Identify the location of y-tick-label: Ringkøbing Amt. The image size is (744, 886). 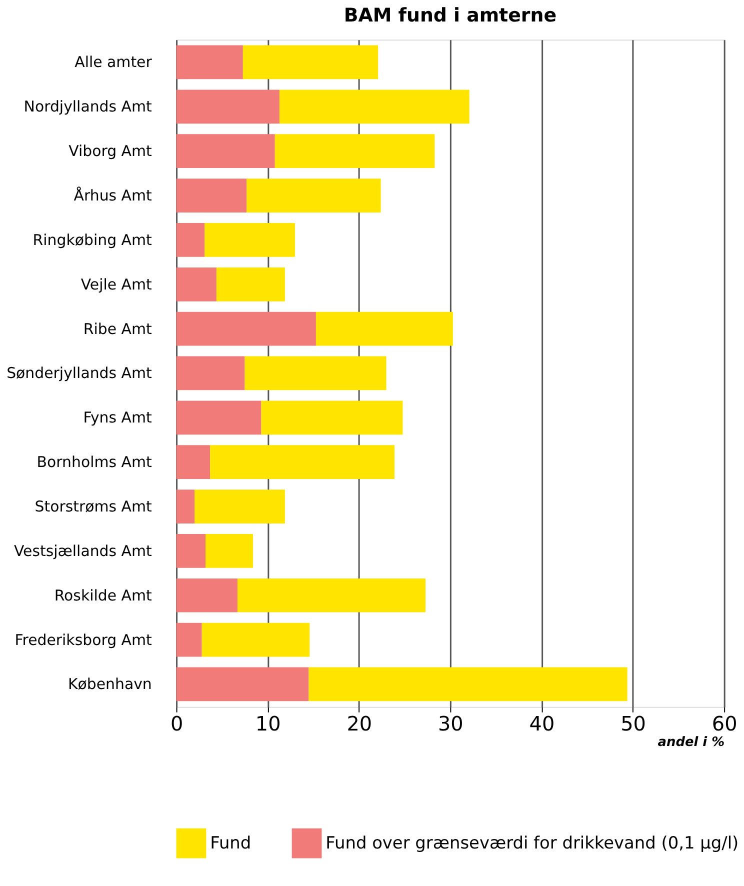
(92, 239).